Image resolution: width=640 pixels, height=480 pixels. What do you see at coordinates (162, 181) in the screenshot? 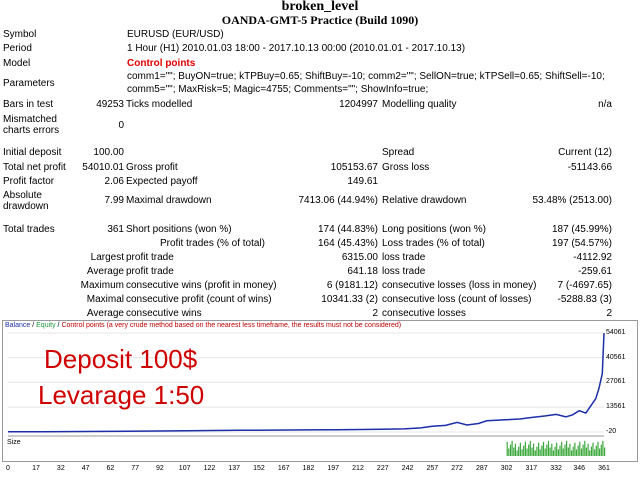
I see `expected-payoff-label: Expected payoff` at bounding box center [162, 181].